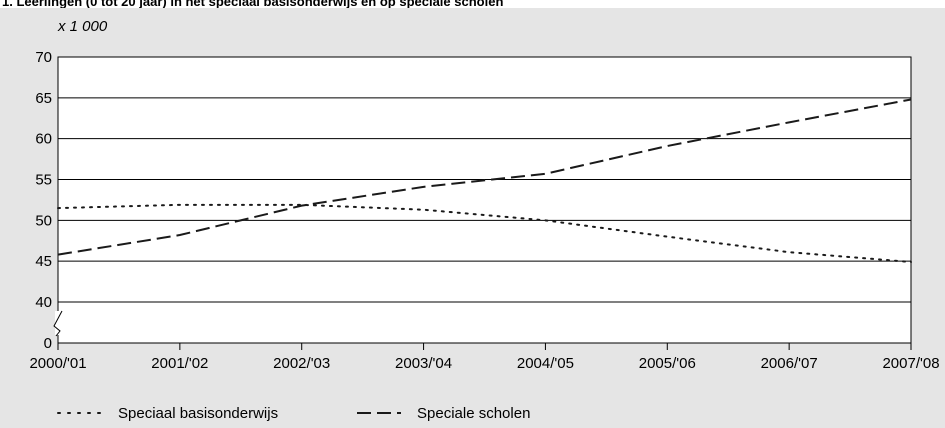 This screenshot has width=945, height=428. I want to click on x-tick-label: 2002/'03, so click(301, 363).